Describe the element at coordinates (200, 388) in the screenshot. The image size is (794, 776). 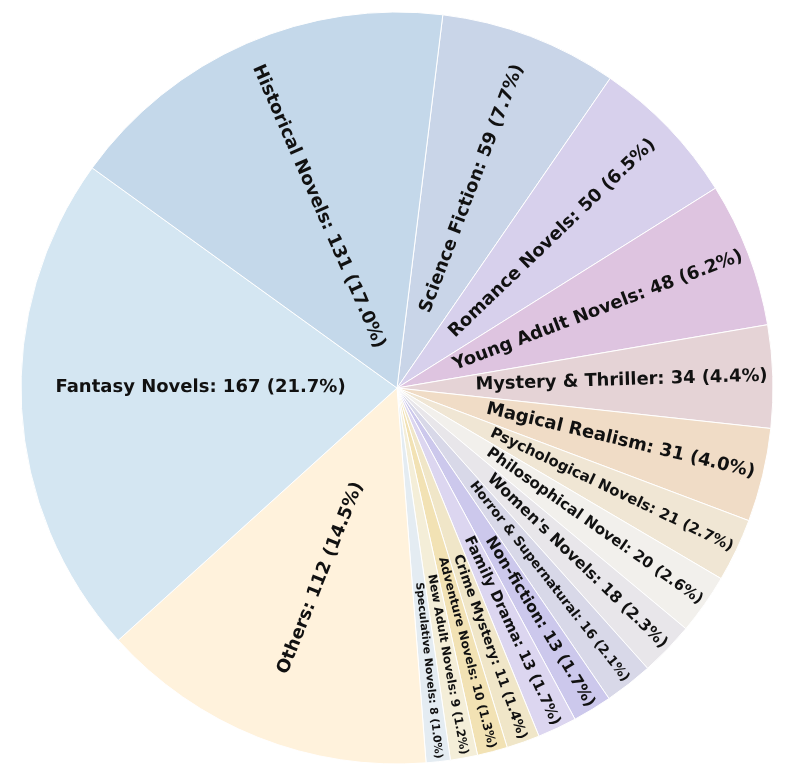
I see `slice-label: Fantasy Novels: 167 (21.7%)` at that location.